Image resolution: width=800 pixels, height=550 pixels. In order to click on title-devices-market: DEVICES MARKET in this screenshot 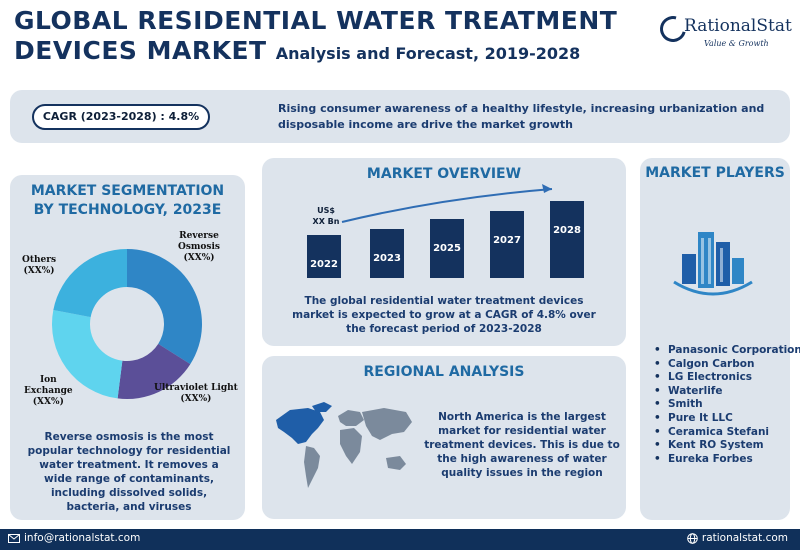, I will do `click(140, 50)`.